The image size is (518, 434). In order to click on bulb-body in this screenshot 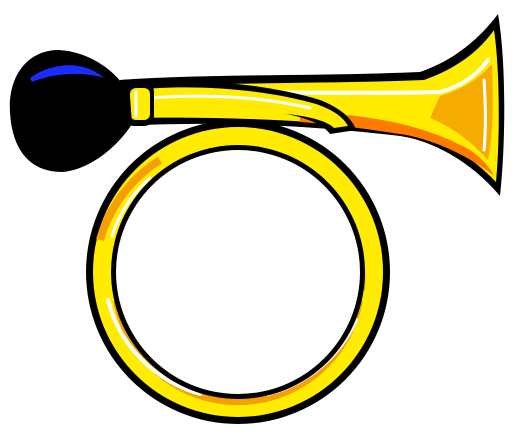, I will do `click(70, 111)`.